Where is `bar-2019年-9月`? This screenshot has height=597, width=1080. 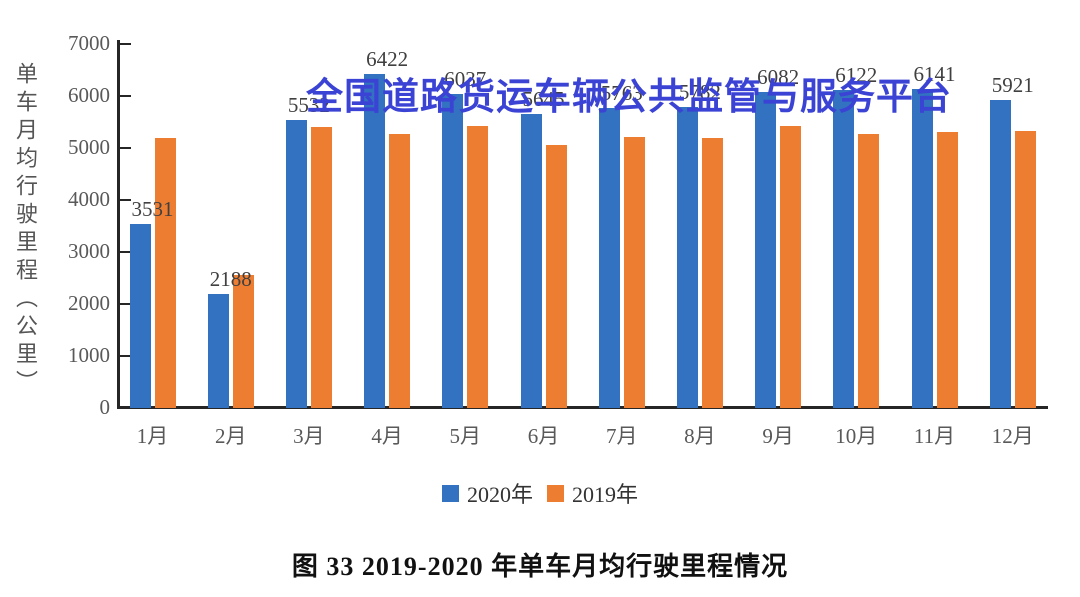 bar-2019年-9月 is located at coordinates (791, 267).